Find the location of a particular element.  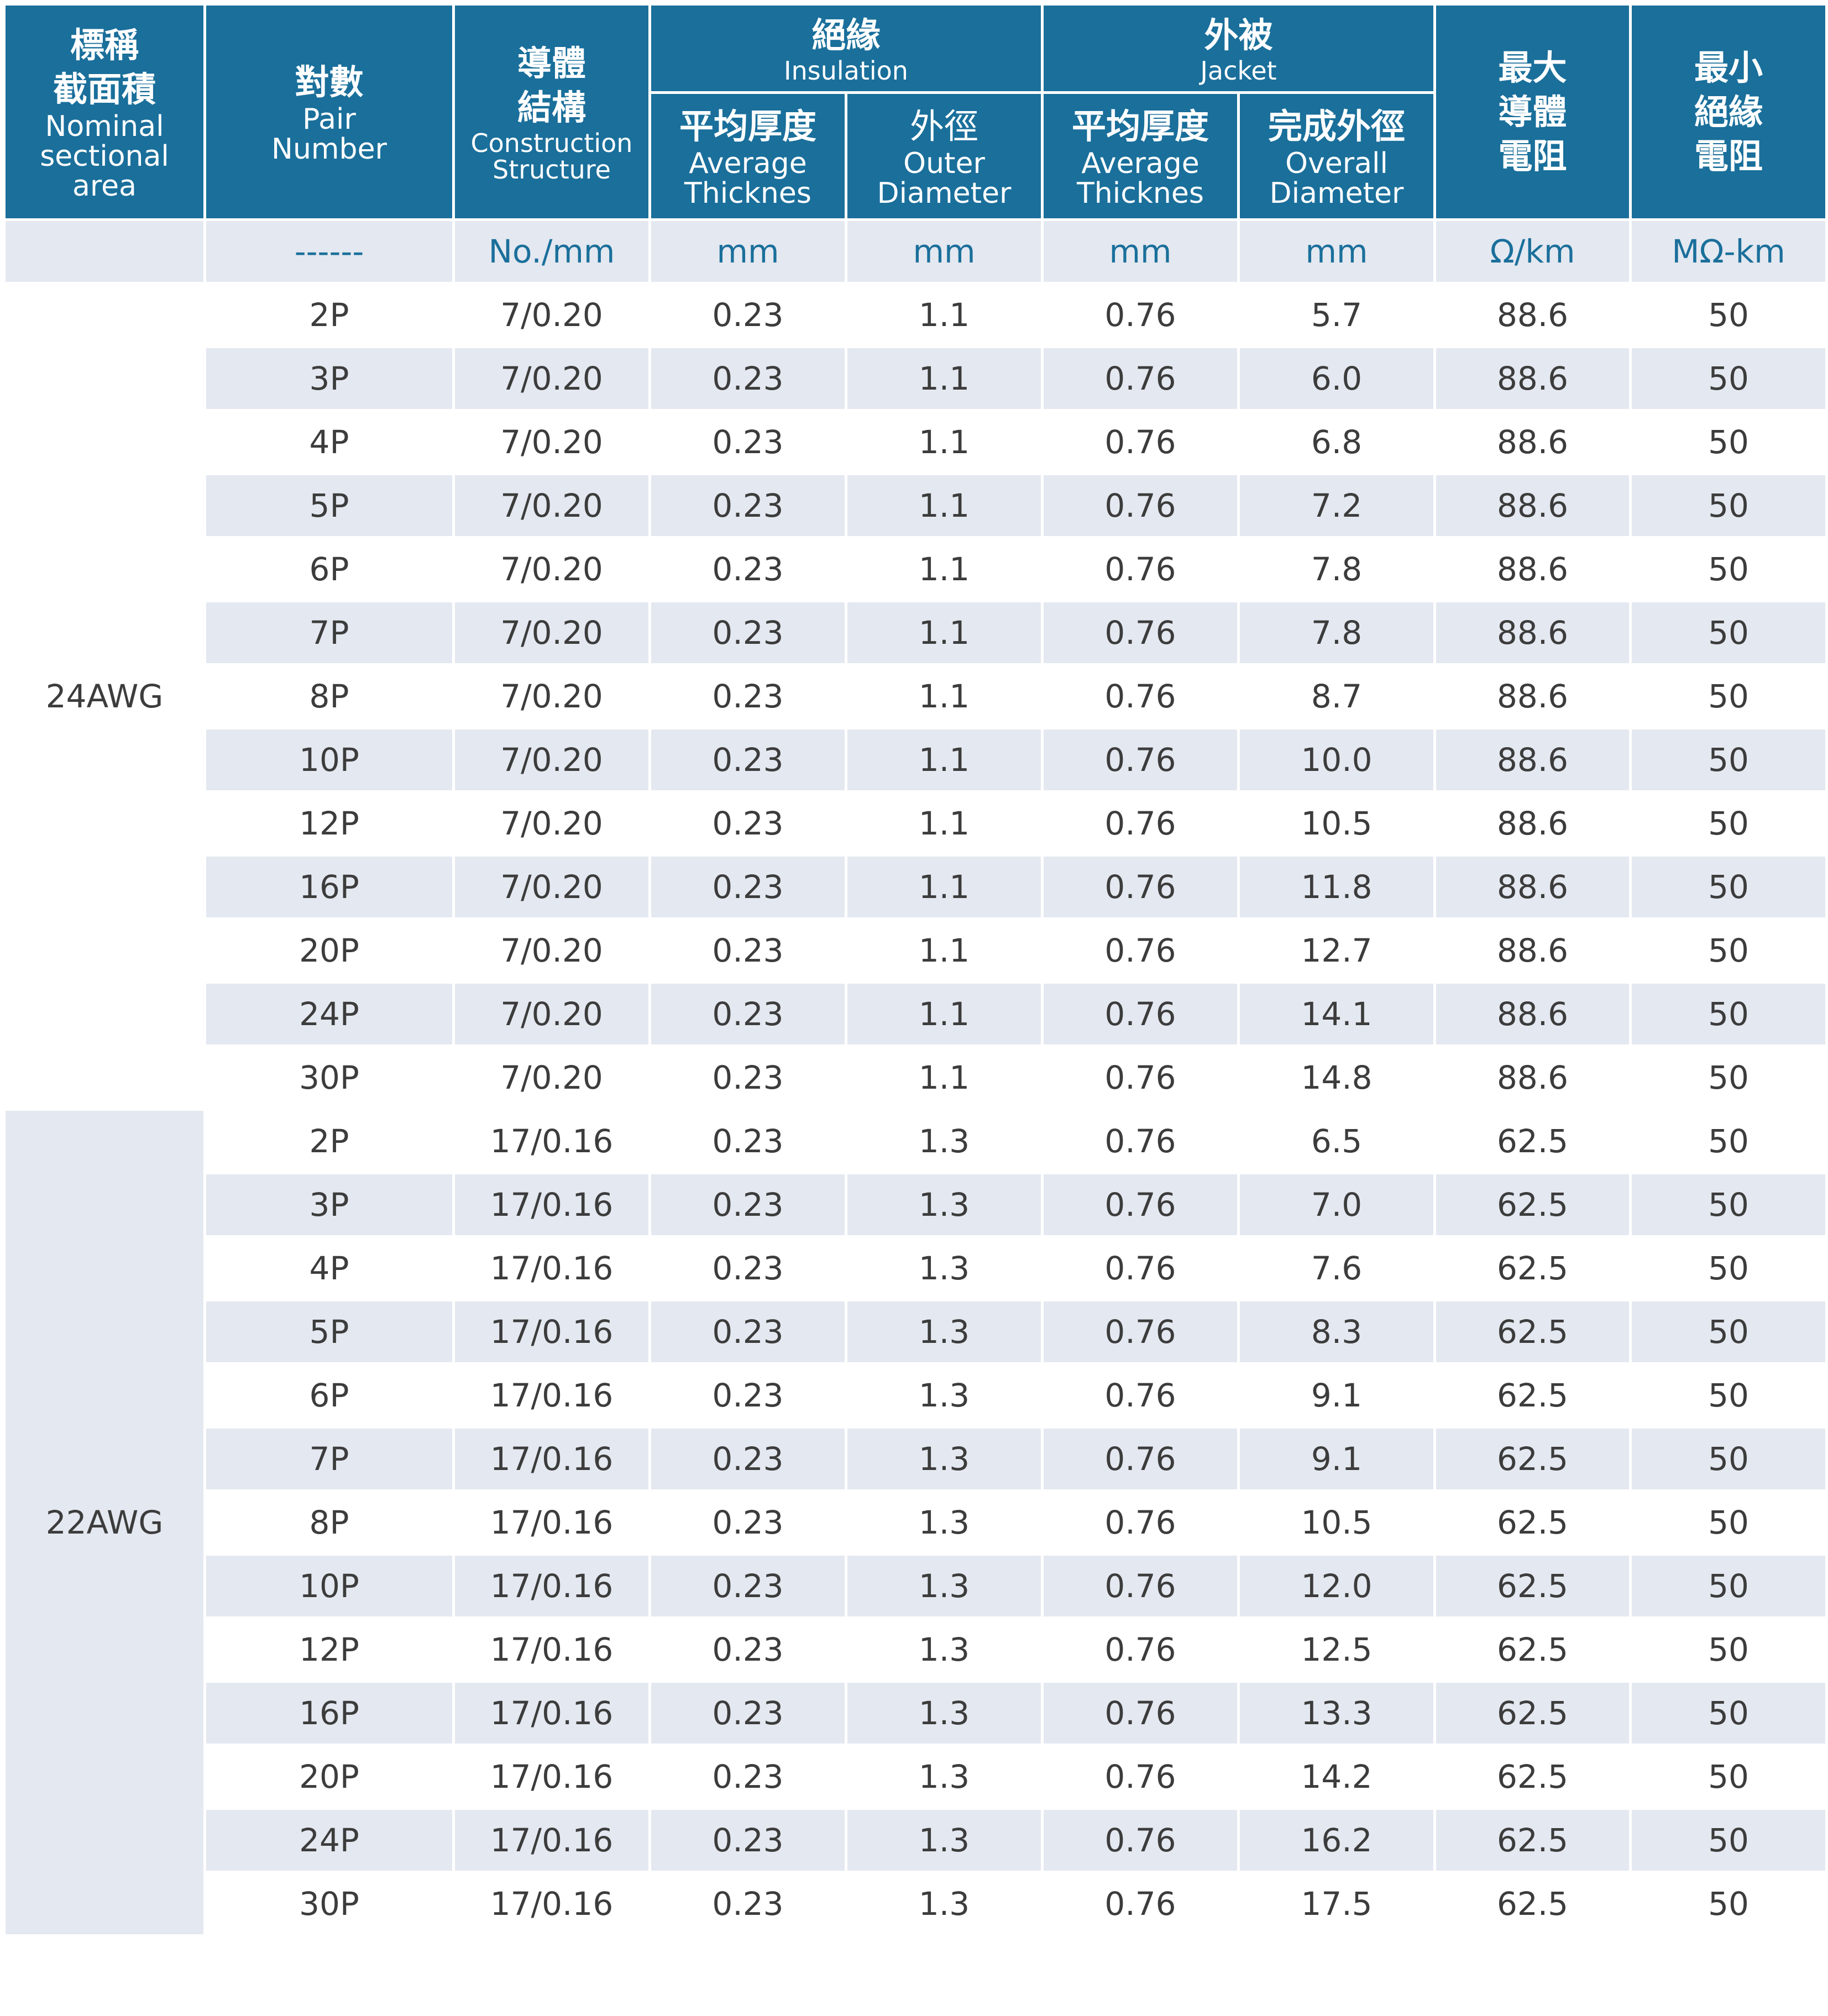

table-cell: 16.2 is located at coordinates (1337, 1840).